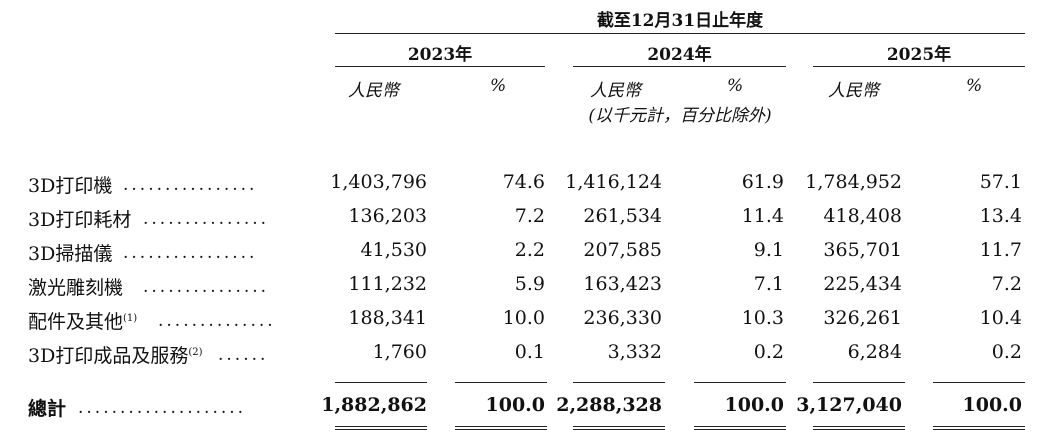 The height and width of the screenshot is (446, 1050). I want to click on percent-2024: 11.4, so click(762, 216).